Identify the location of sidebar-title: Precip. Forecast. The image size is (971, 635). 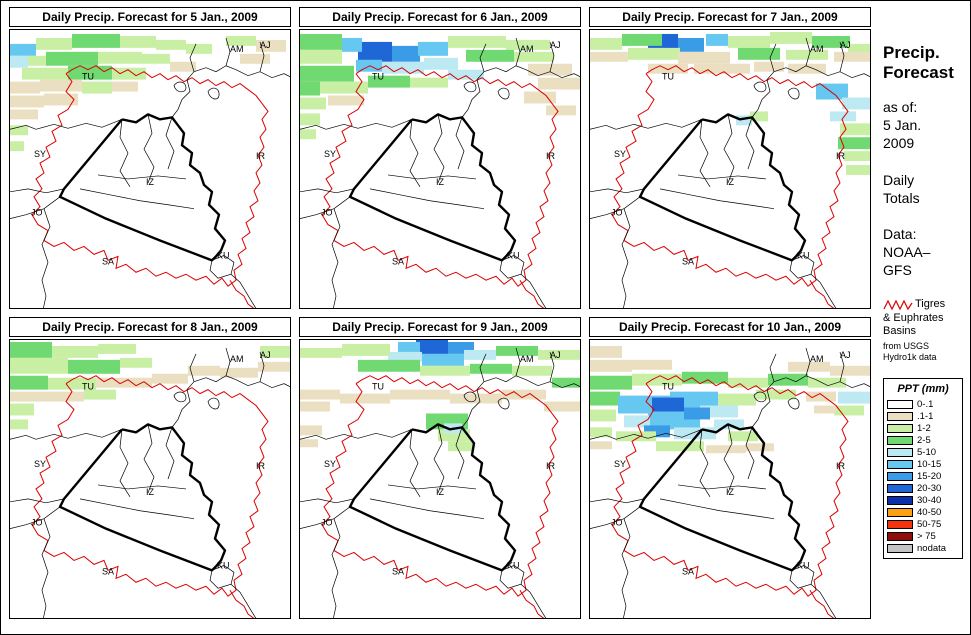
(918, 62).